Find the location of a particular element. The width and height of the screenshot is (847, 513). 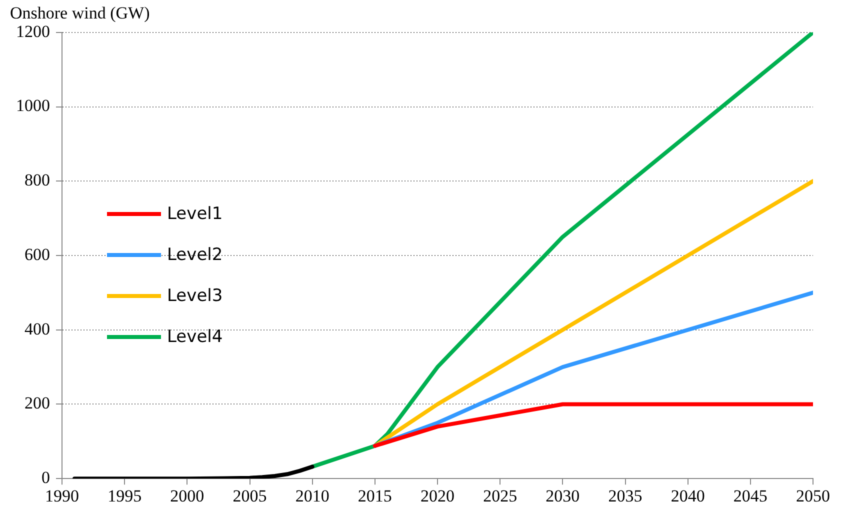

x-tick-label: 1990 is located at coordinates (62, 496).